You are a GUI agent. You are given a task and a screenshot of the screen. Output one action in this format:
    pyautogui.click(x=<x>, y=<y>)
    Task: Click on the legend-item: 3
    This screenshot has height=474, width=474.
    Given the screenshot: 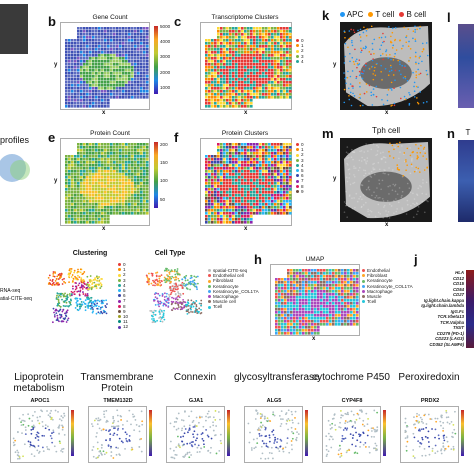 What is the action you would take?
    pyautogui.click(x=123, y=280)
    